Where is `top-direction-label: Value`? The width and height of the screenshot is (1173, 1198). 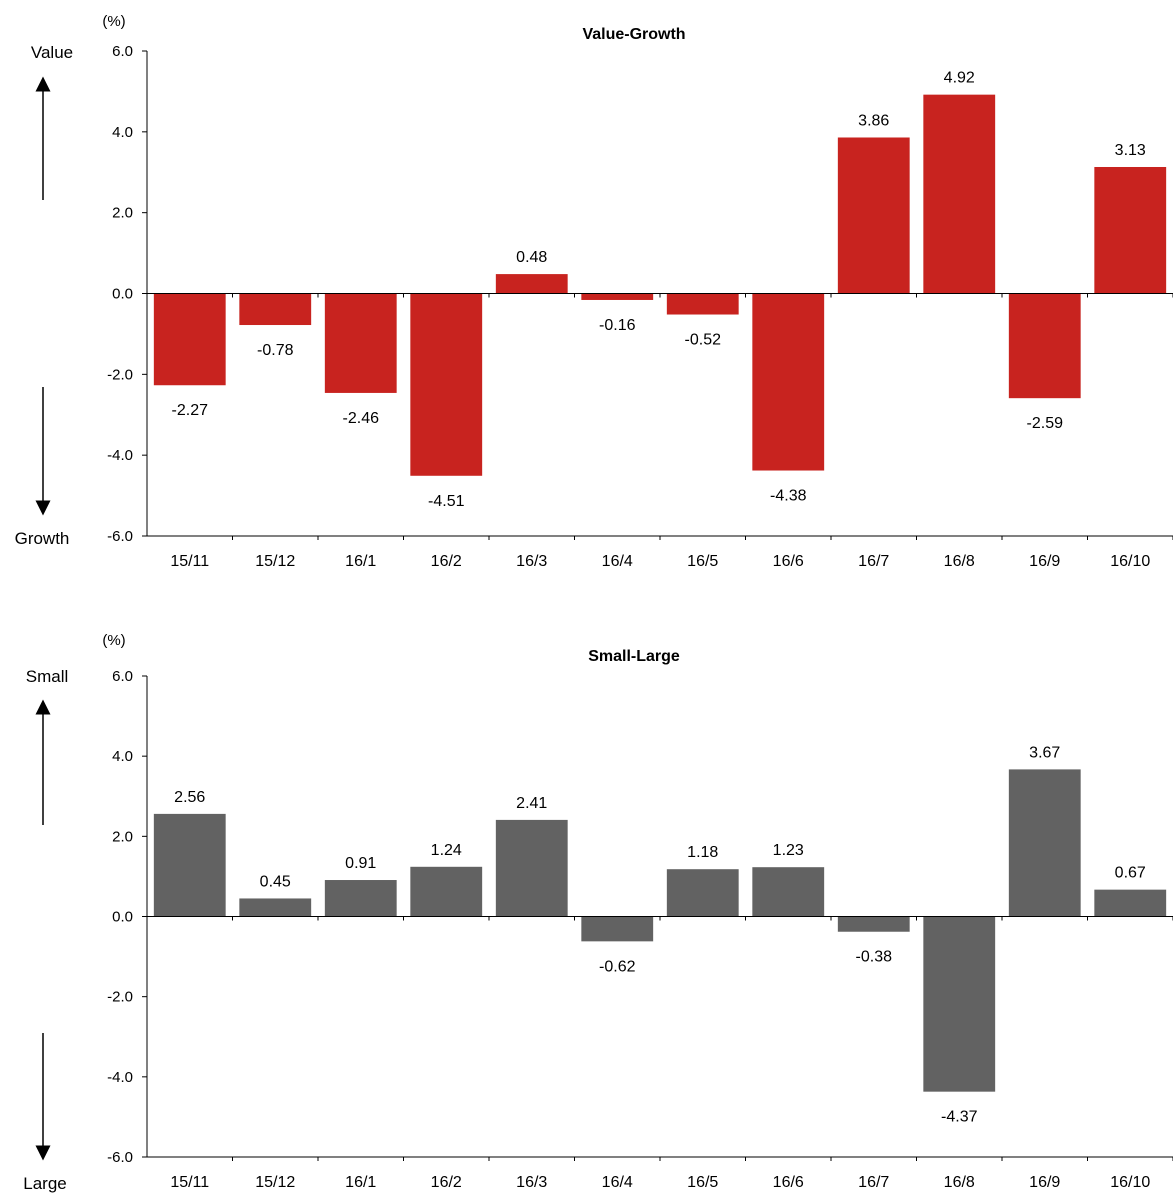
top-direction-label: Value is located at coordinates (52, 52).